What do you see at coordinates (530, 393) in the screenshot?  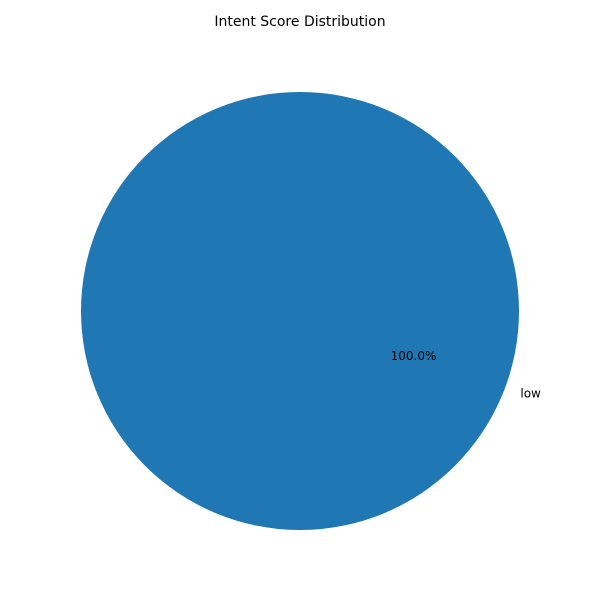 I see `slice-category-label: low` at bounding box center [530, 393].